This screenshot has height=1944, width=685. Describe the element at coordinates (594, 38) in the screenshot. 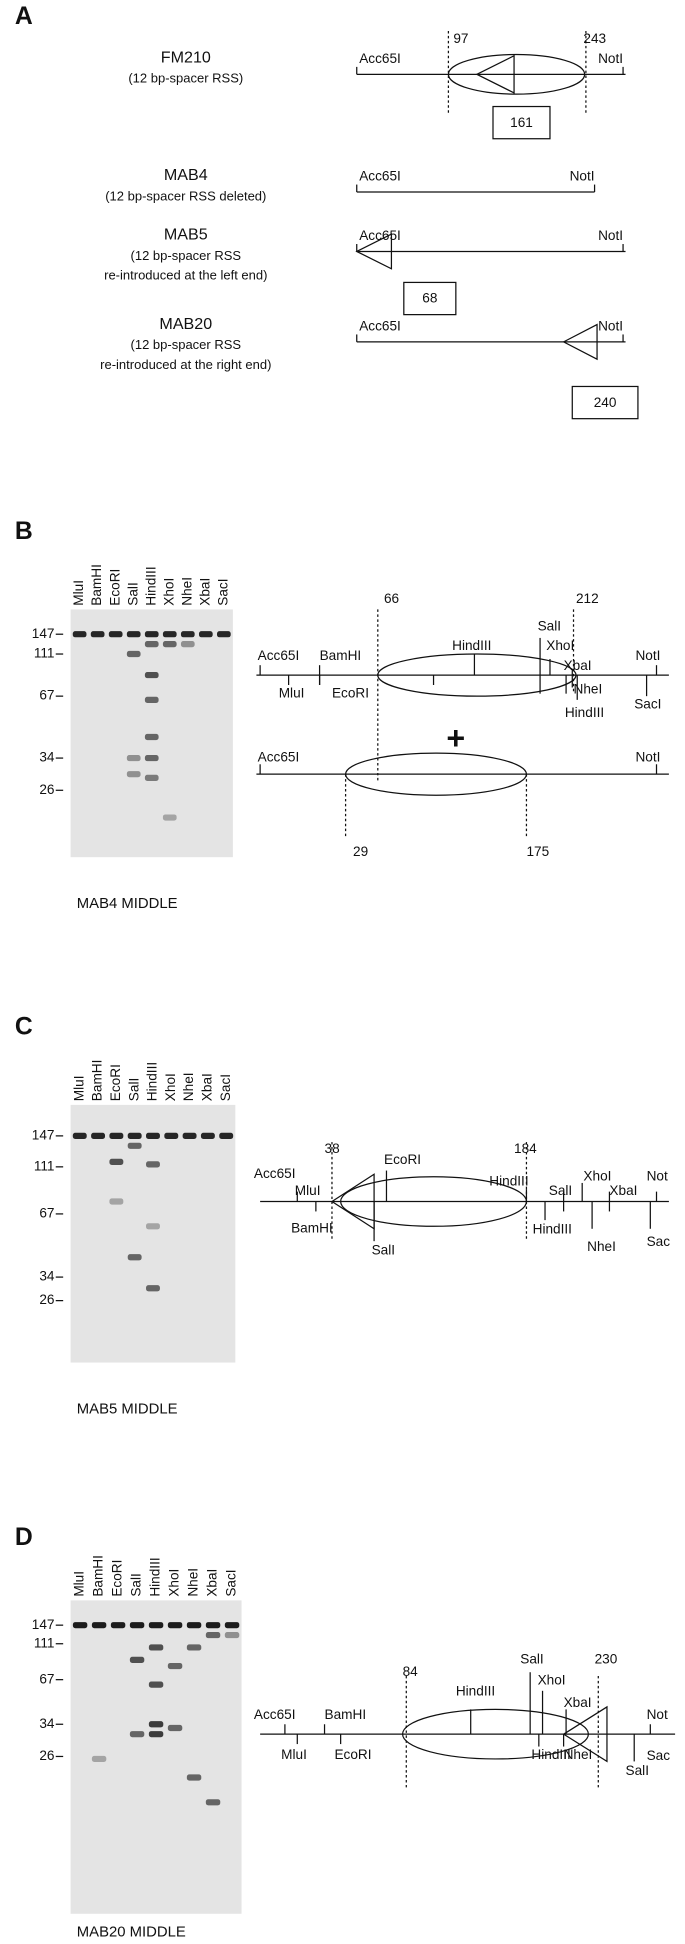

I see `position-label: 243` at that location.